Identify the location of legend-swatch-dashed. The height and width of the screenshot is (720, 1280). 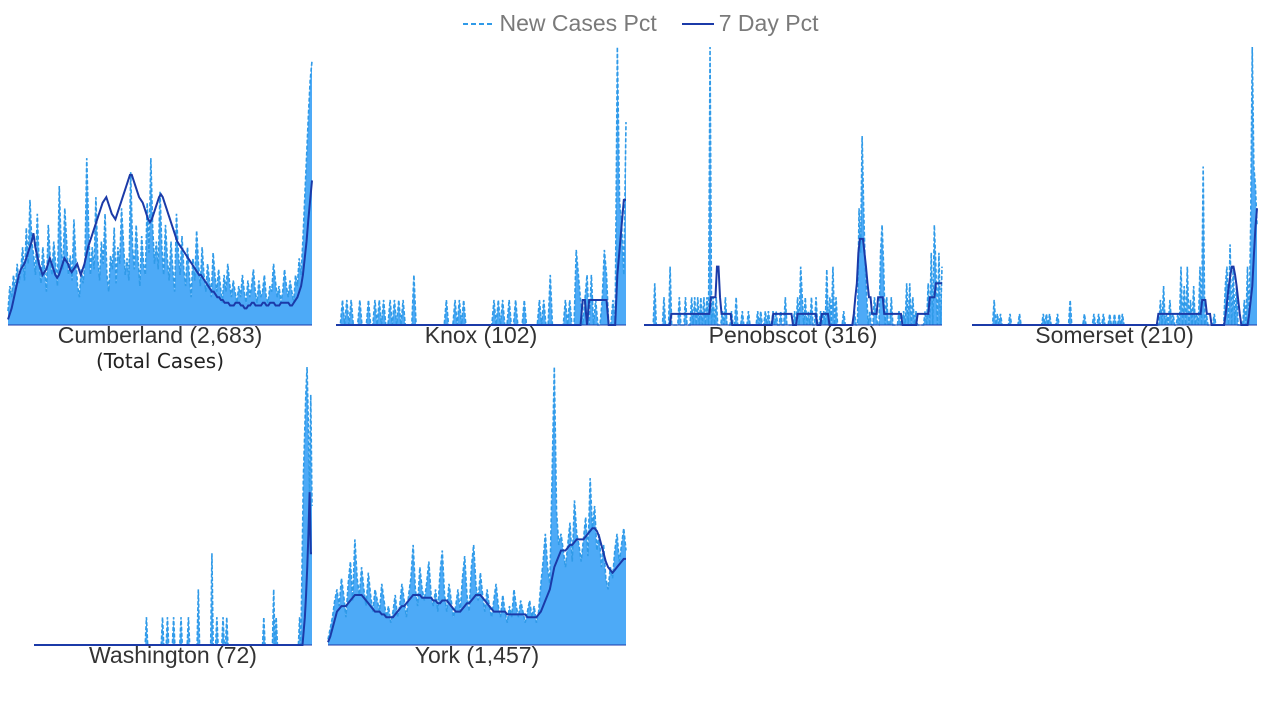
(478, 23).